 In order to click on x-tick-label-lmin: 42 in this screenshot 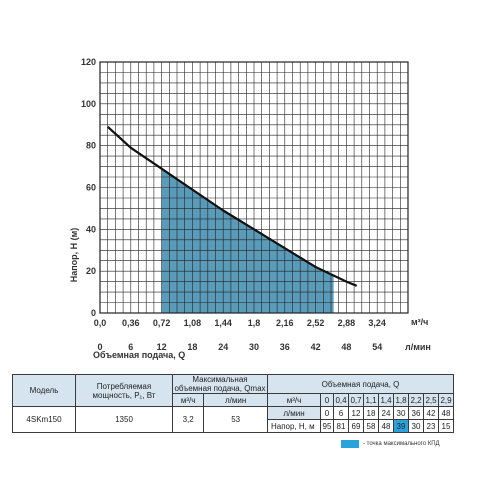, I will do `click(316, 347)`.